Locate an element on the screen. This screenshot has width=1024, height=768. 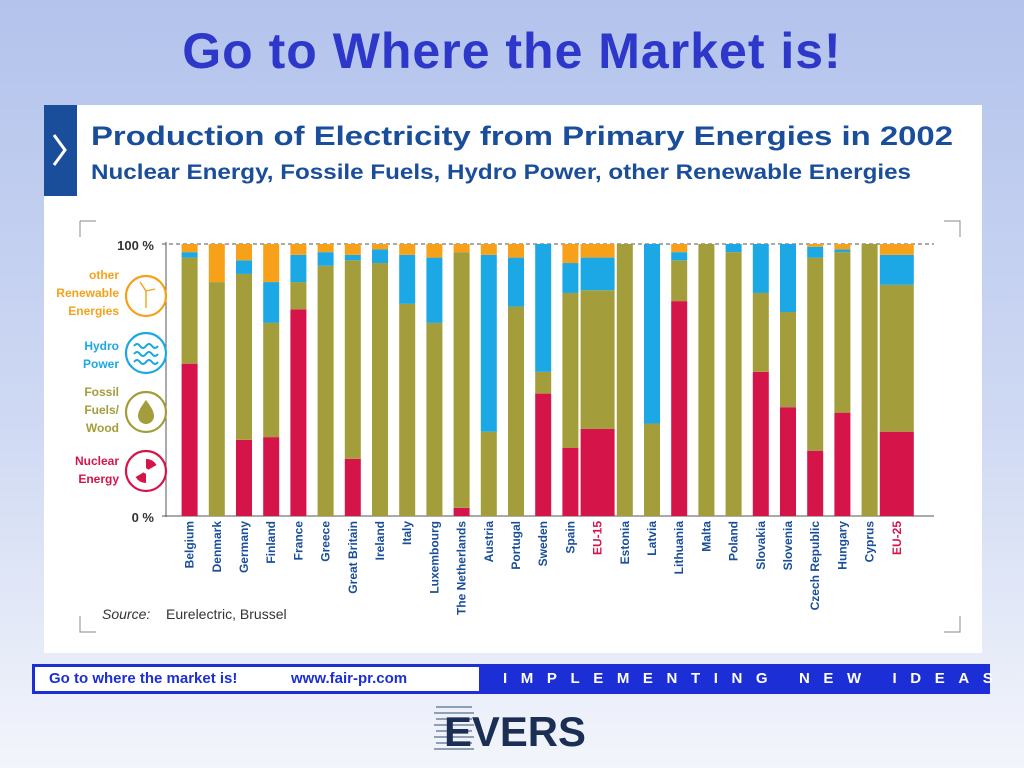
bar-group-greece is located at coordinates (325, 380).